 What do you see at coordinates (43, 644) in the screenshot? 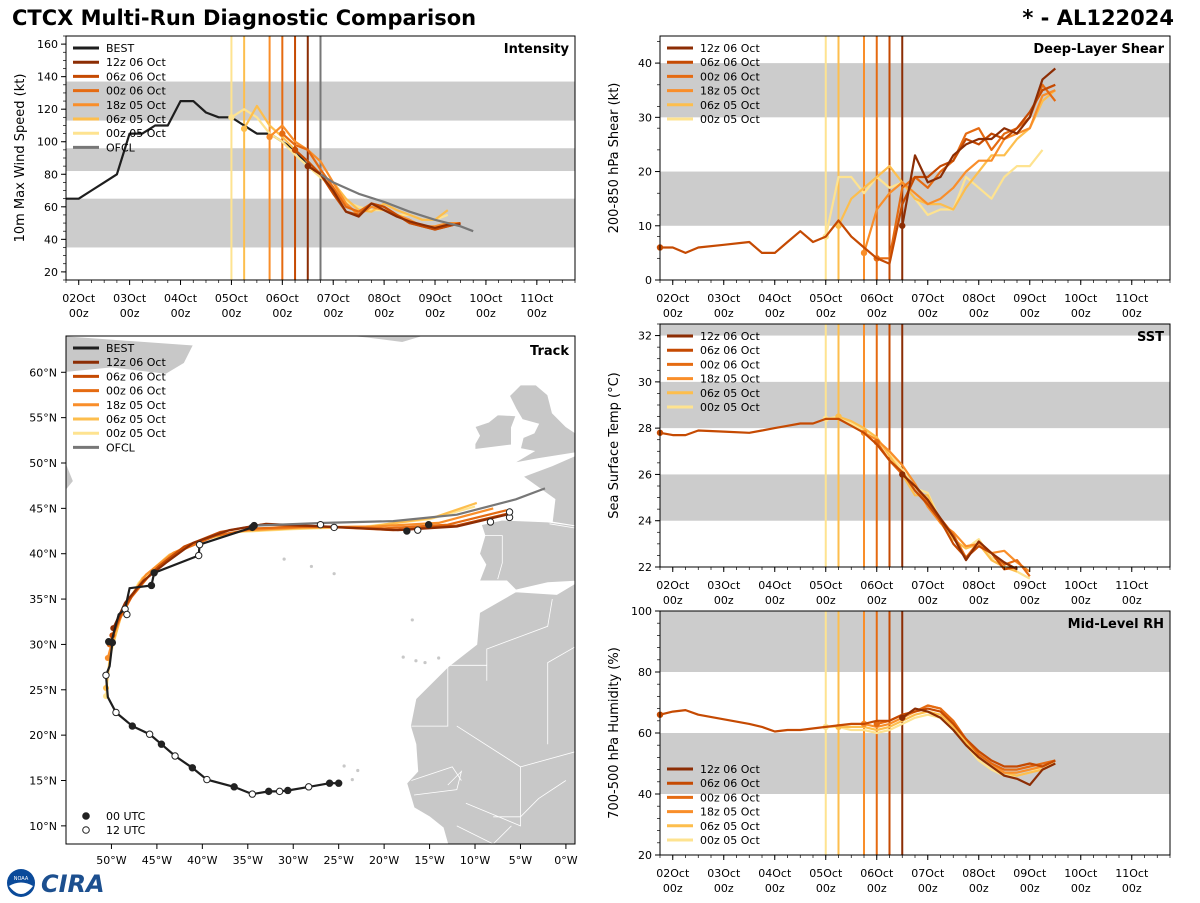
I see `lat-tick-label: 30°N` at bounding box center [43, 644].